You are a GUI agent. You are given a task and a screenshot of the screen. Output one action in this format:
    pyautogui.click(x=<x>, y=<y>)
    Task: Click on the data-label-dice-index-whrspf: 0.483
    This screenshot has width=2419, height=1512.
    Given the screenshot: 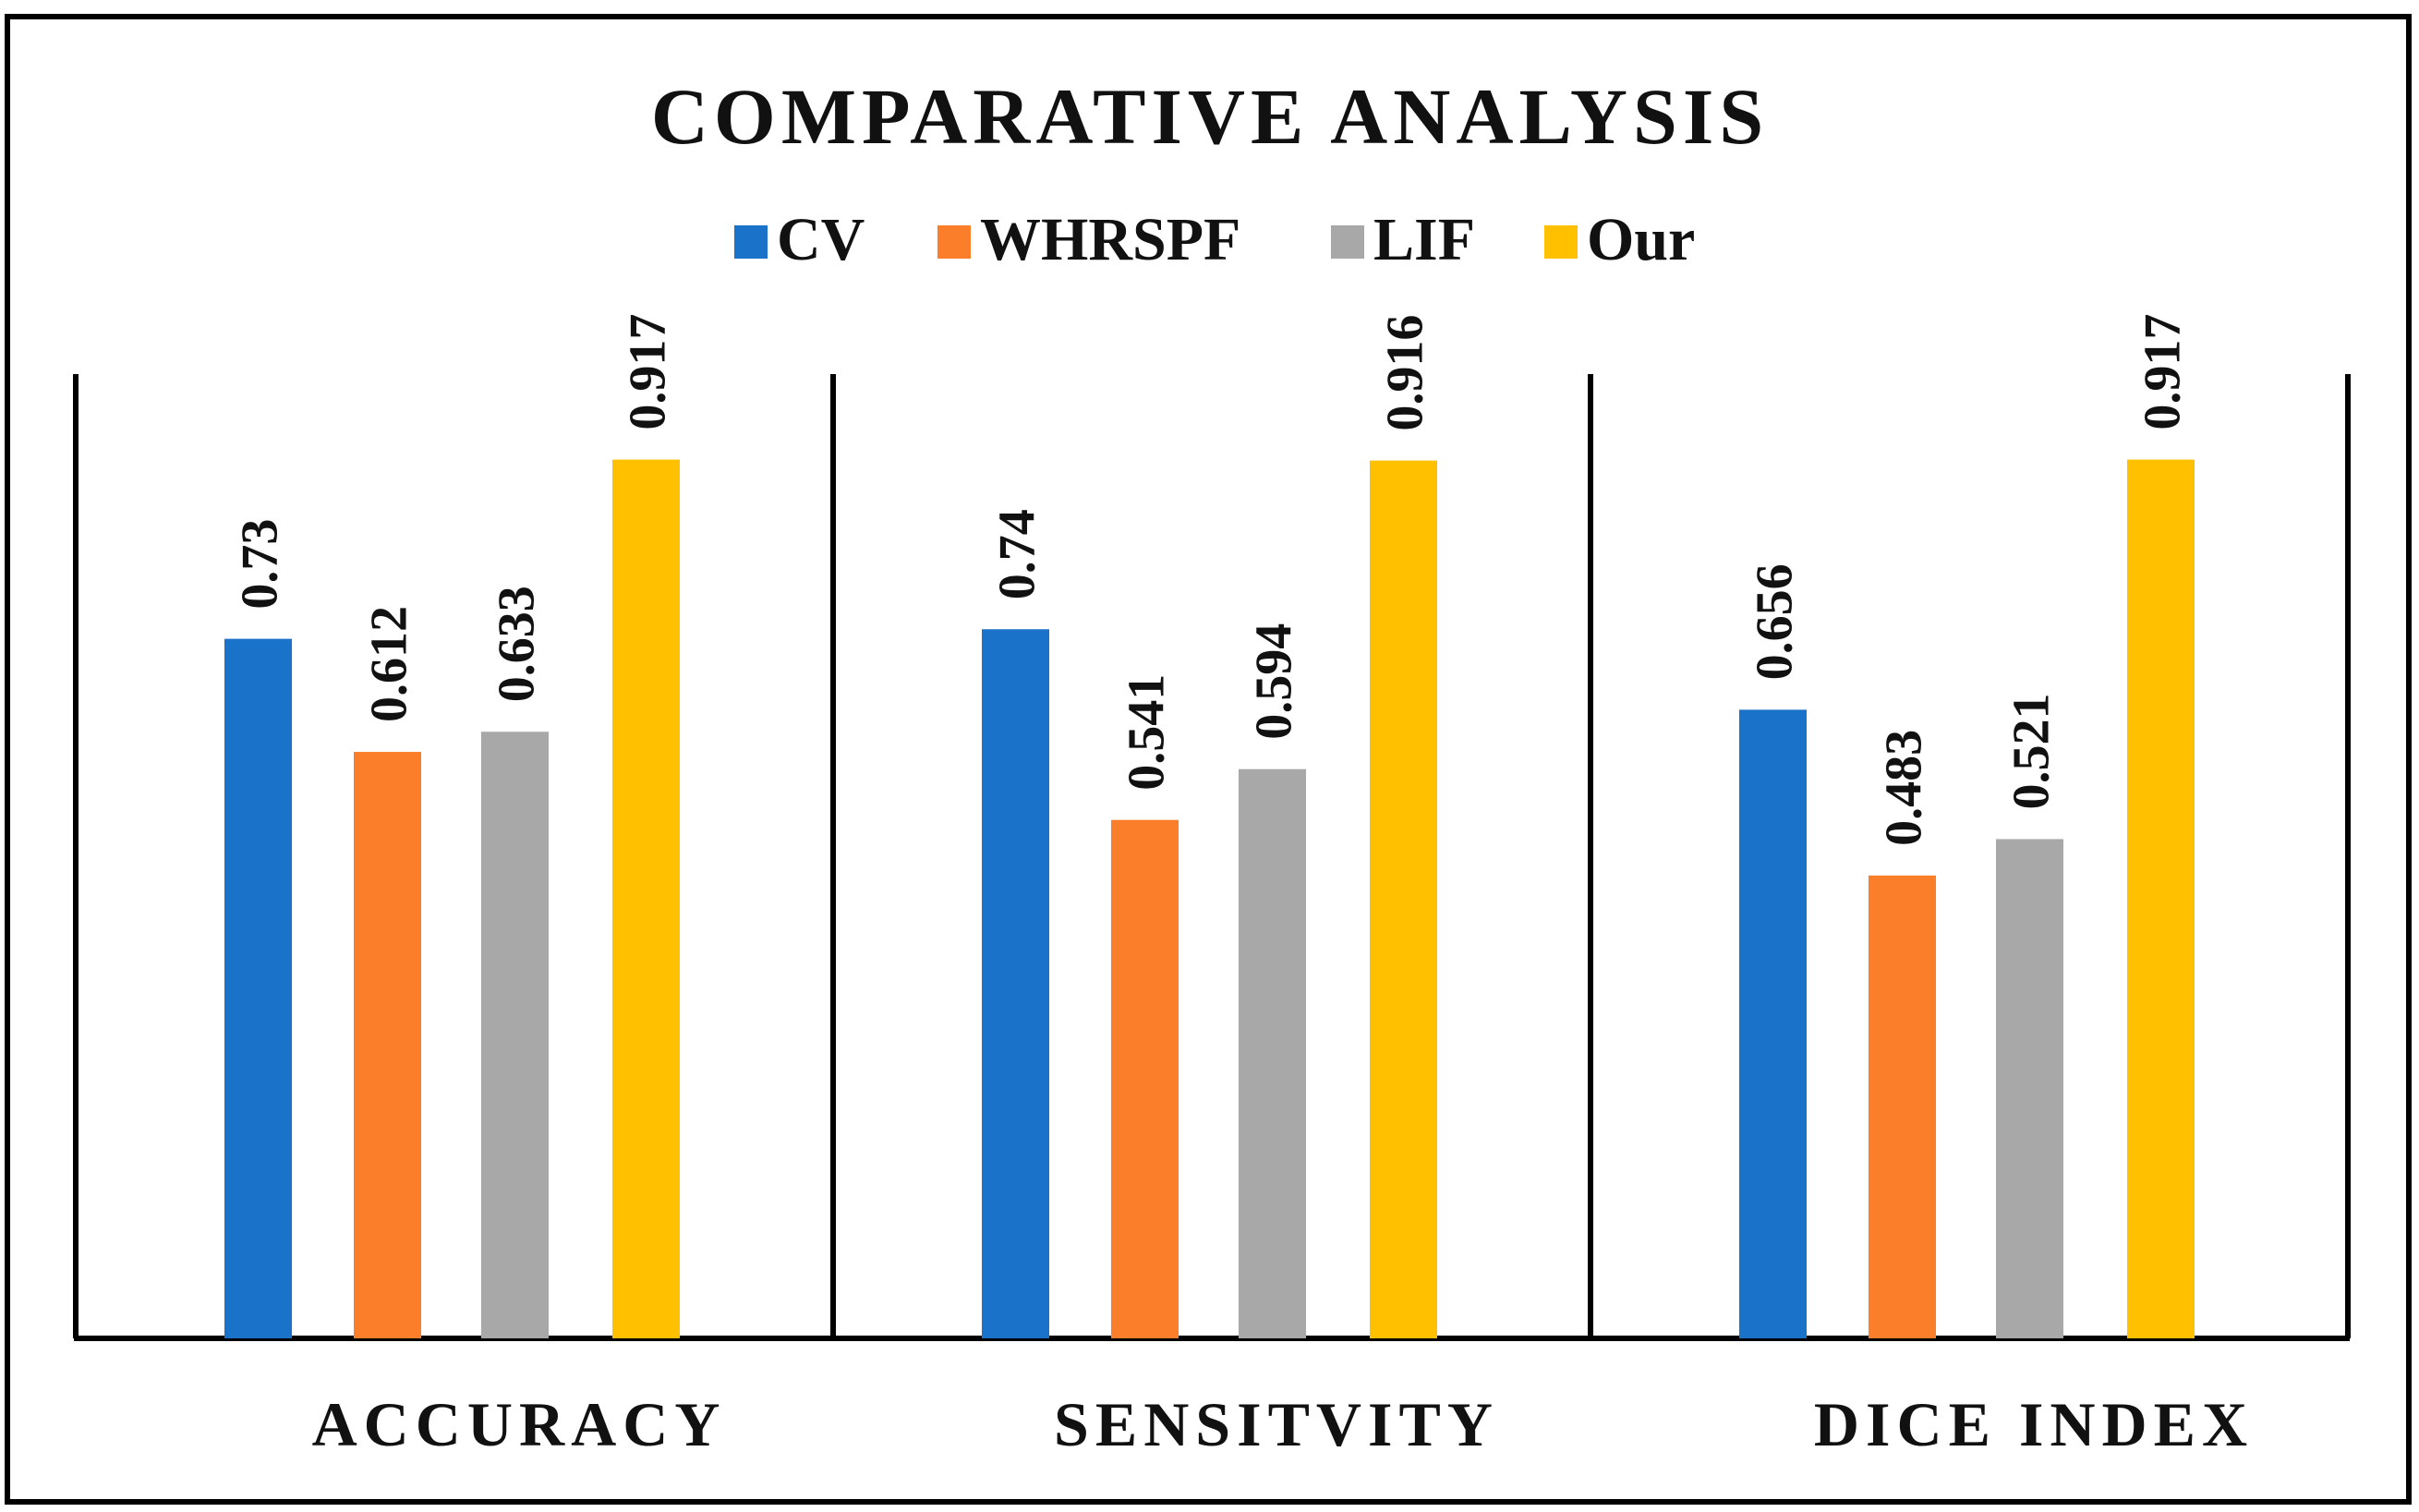 What is the action you would take?
    pyautogui.click(x=1904, y=788)
    